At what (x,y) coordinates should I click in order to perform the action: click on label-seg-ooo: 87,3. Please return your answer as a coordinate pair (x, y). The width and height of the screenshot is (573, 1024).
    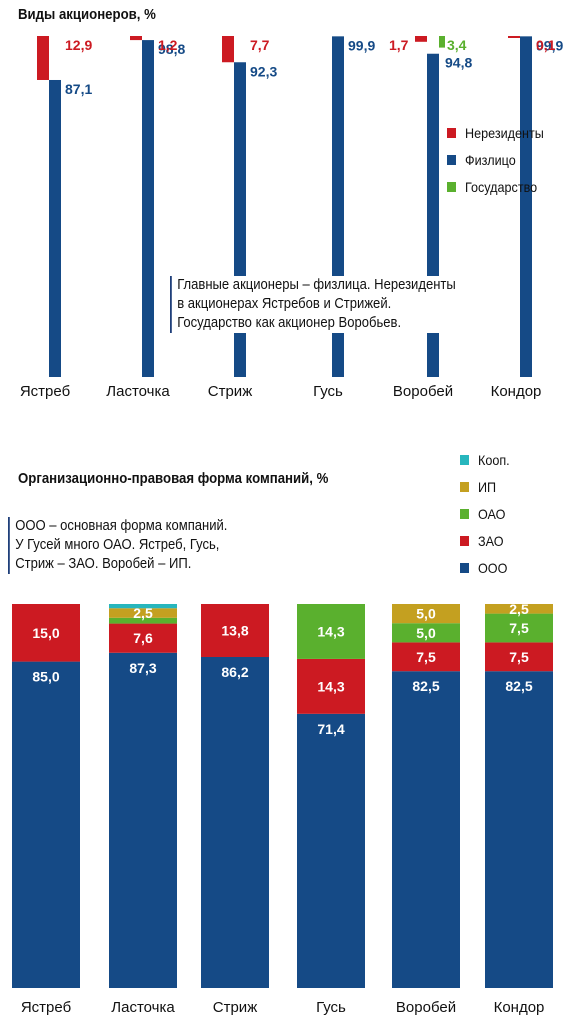
    Looking at the image, I should click on (142, 668).